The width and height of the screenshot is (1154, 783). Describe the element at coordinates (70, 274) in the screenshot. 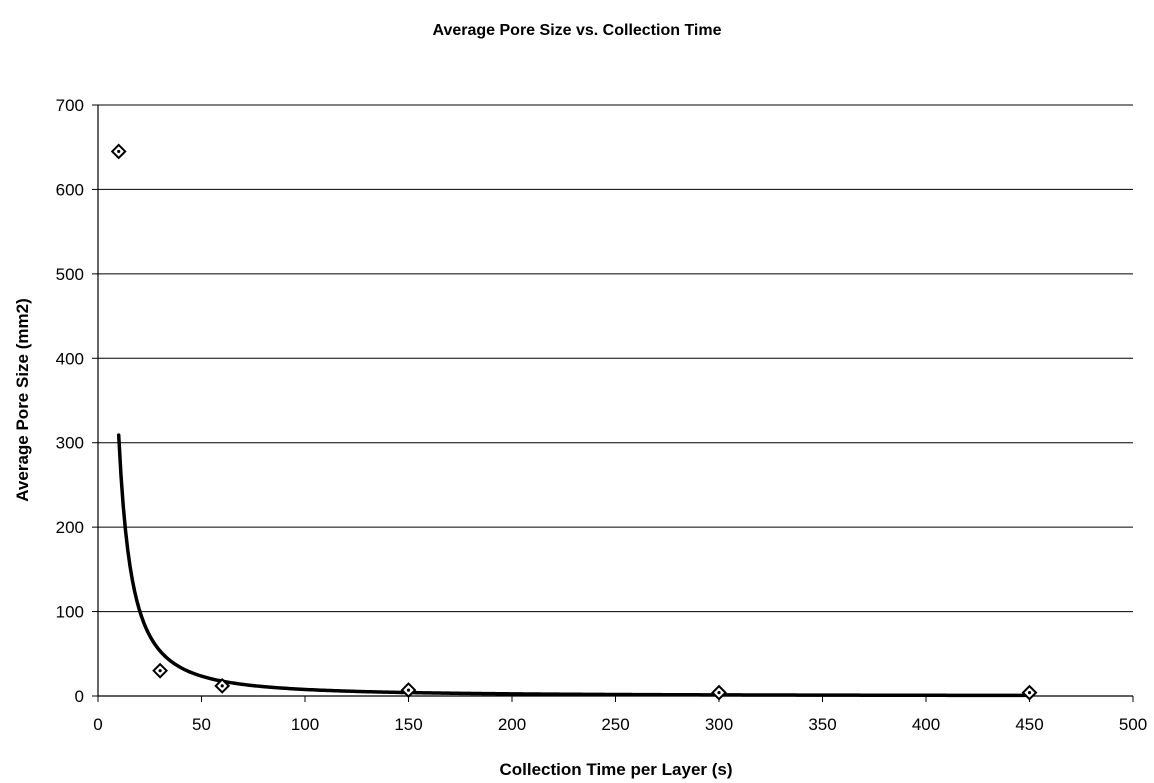

I see `y-tick-label: 500` at that location.